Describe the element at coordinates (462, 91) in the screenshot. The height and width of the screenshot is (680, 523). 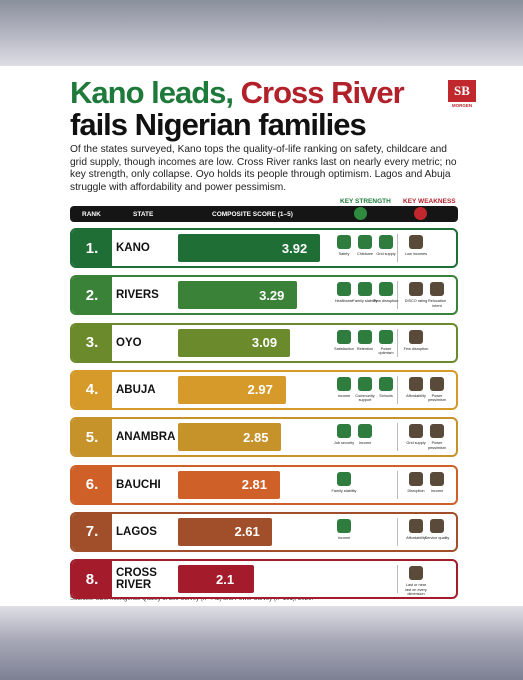
I see `logo: SB` at that location.